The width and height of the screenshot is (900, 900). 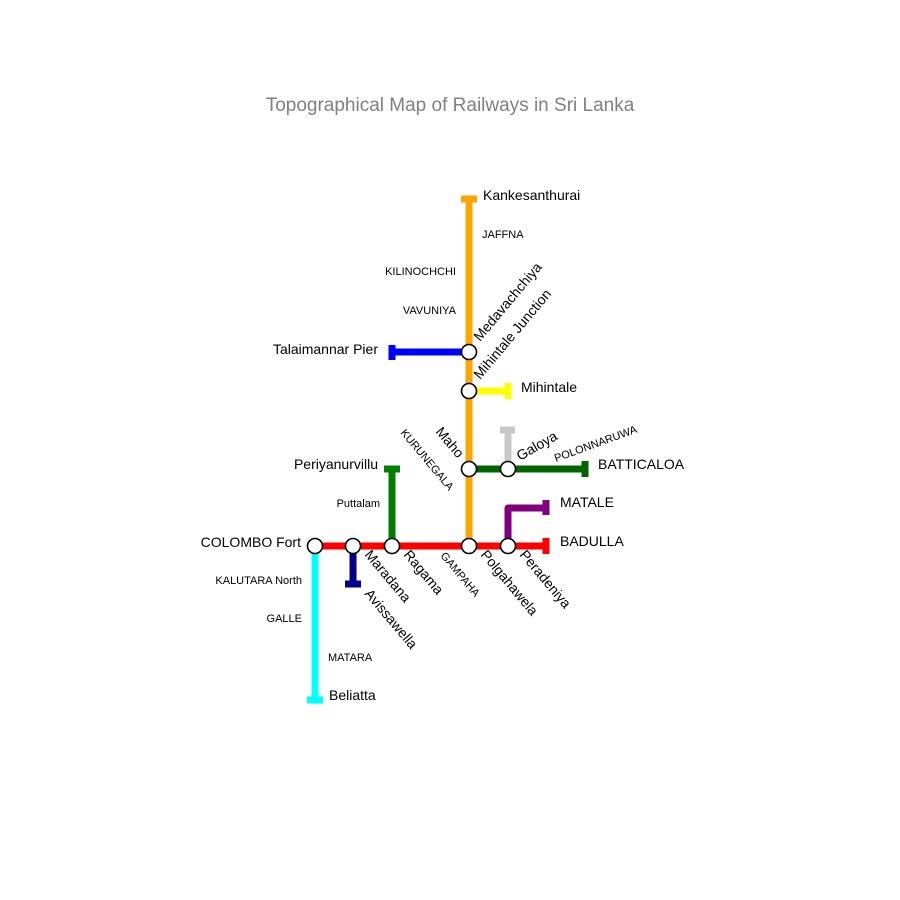 I want to click on label-batticaloa: BATTICALOA, so click(x=641, y=464).